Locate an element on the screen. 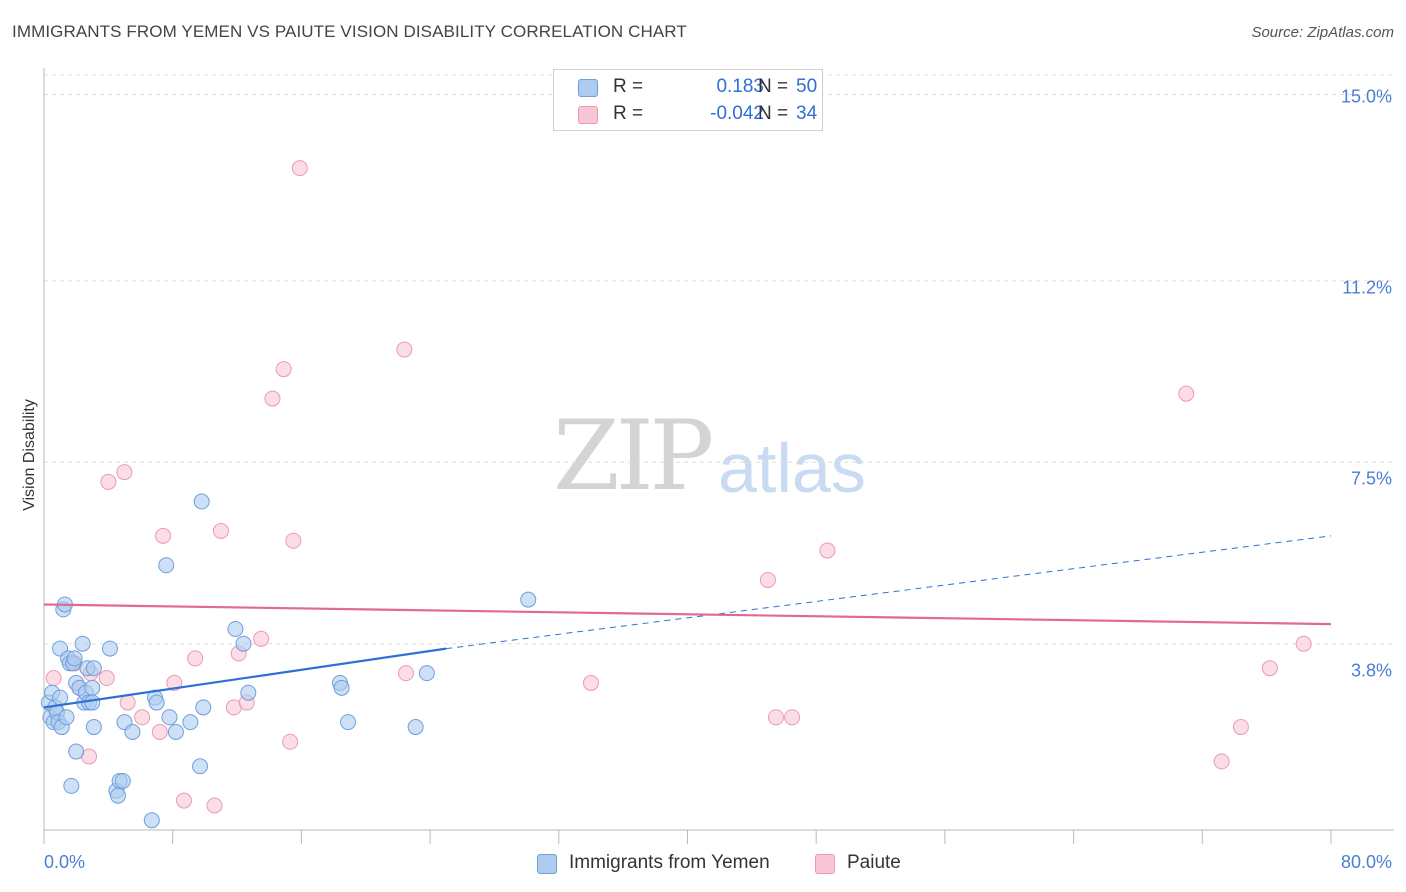 Image resolution: width=1406 pixels, height=892 pixels. legend-swatch-paiute is located at coordinates (825, 864).